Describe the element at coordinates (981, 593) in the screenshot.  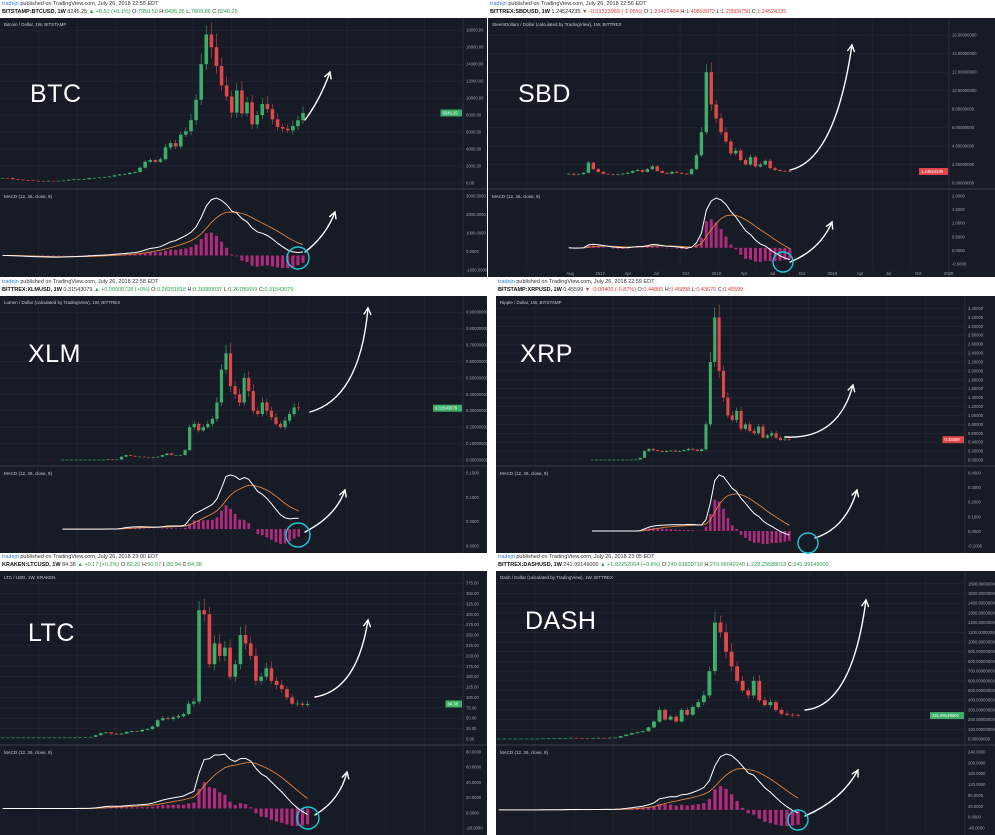
I see `price-tick-label: 1500.00000000` at that location.